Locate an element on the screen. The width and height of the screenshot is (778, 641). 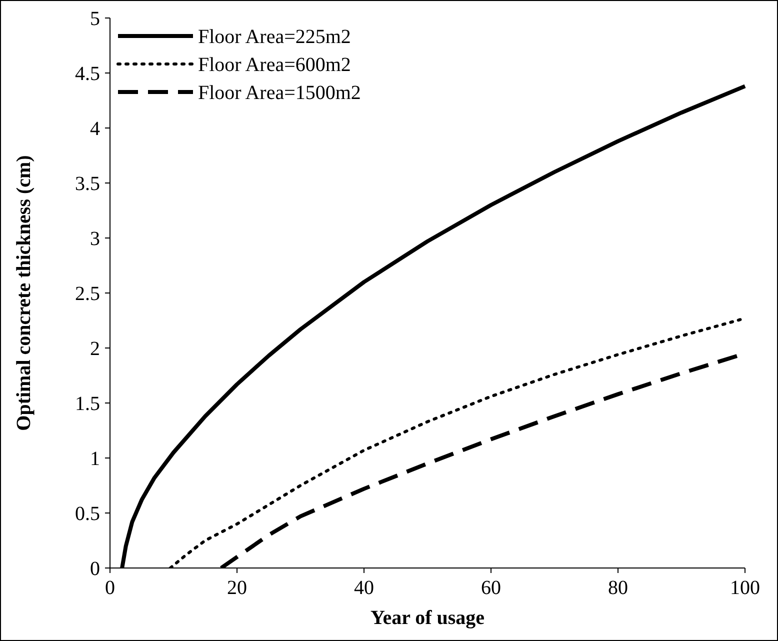
x-tick-label: 80 is located at coordinates (618, 588).